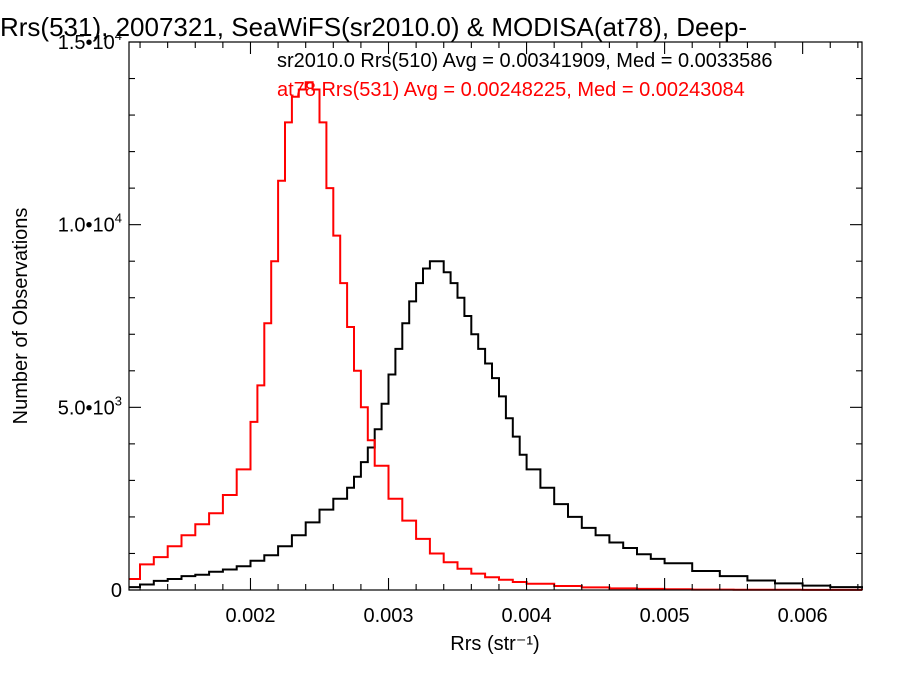  Describe the element at coordinates (803, 616) in the screenshot. I see `x-tick-label: 0.006` at that location.